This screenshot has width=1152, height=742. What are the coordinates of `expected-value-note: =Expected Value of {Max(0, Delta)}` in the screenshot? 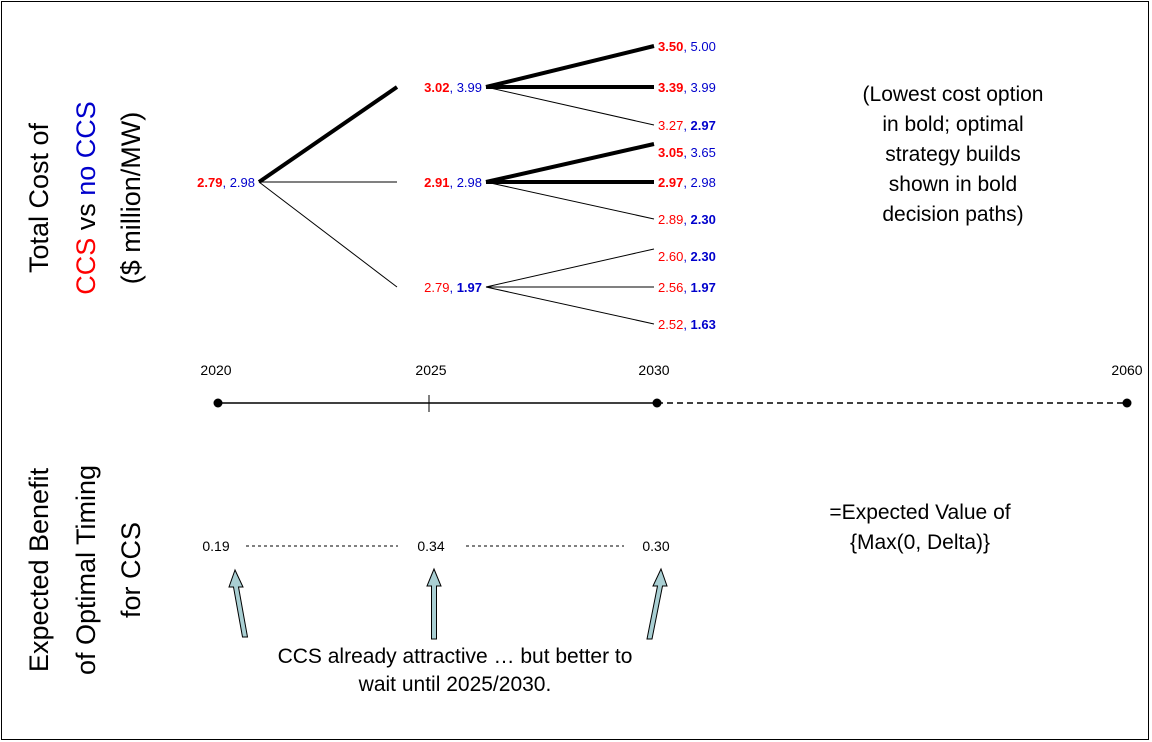 It's located at (920, 528).